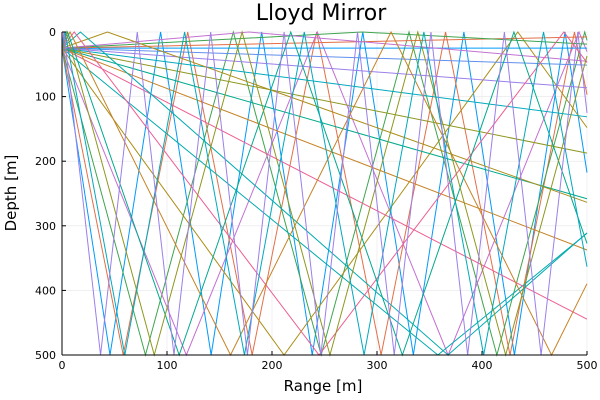 This screenshot has width=600, height=400. I want to click on x-tick-label-1: 100, so click(167, 365).